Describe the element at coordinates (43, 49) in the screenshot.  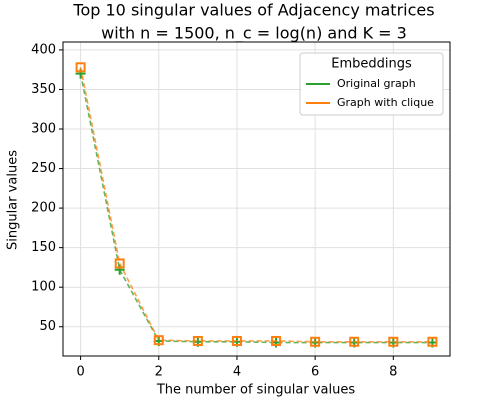
I see `y-tick-label: 400` at that location.